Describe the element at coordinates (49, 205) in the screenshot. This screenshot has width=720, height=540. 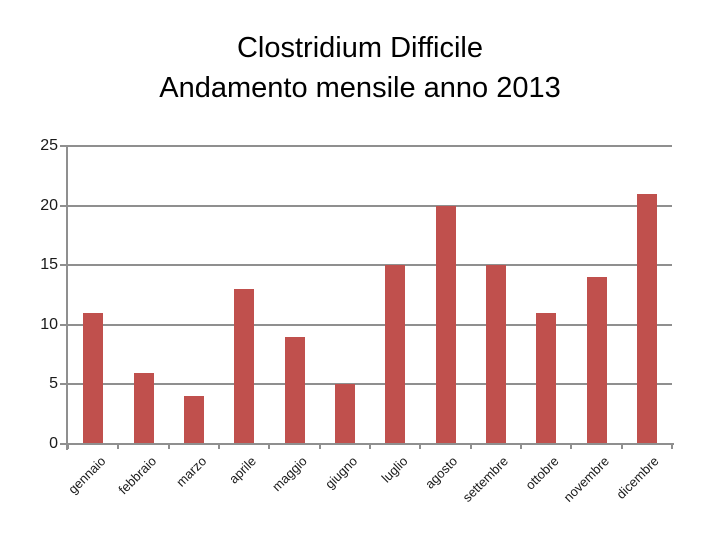
I see `y-axis-label: 20` at that location.